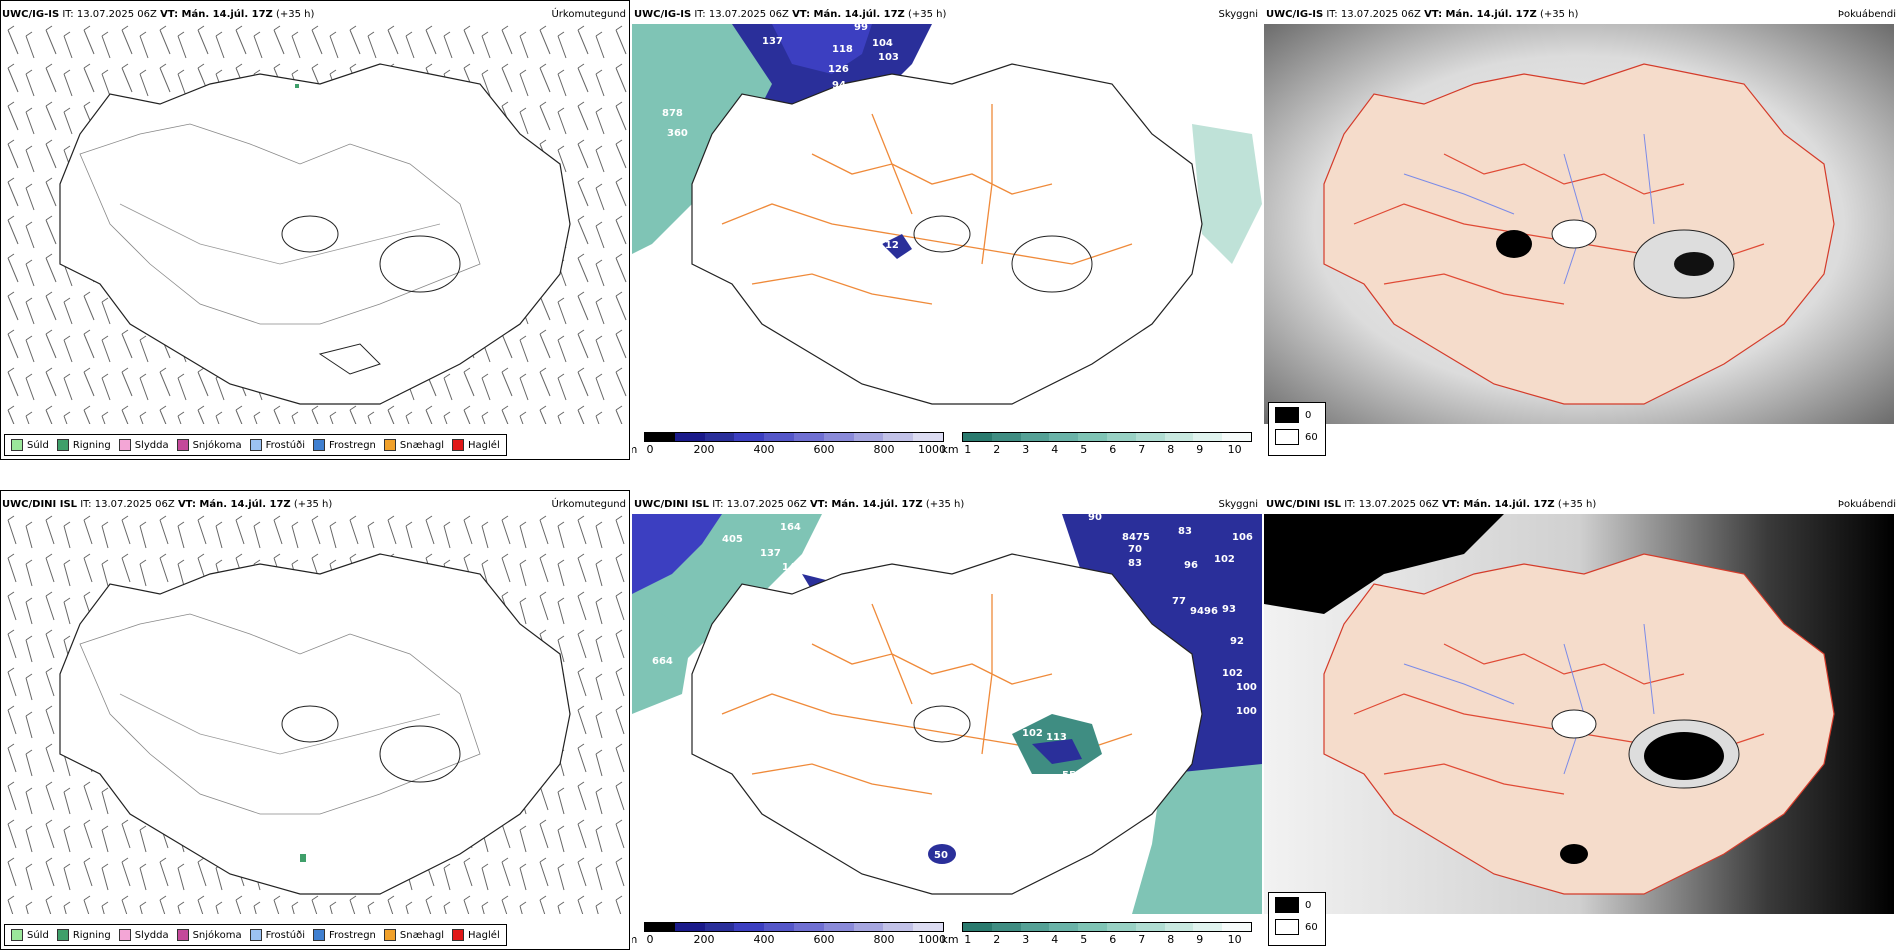  What do you see at coordinates (968, 939) in the screenshot?
I see `scale-tick: 1` at bounding box center [968, 939].